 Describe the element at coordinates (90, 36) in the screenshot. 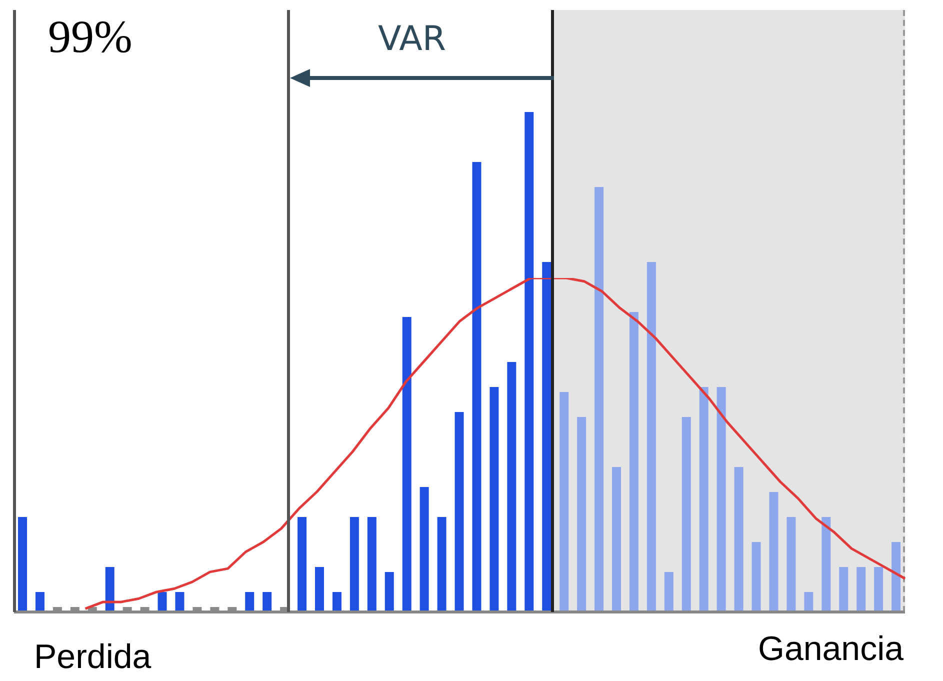

I see `text: 99%` at that location.